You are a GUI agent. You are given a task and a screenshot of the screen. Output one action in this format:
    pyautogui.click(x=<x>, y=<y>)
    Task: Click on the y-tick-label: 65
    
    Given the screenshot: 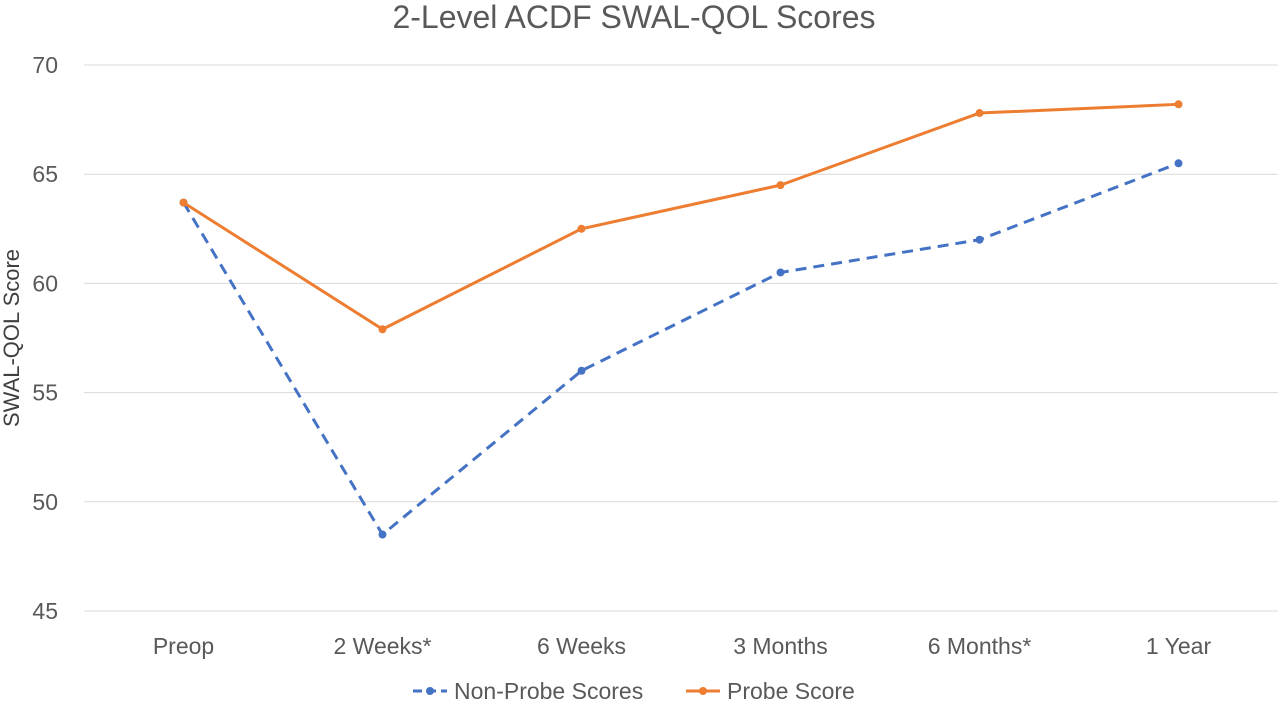 What is the action you would take?
    pyautogui.click(x=45, y=174)
    